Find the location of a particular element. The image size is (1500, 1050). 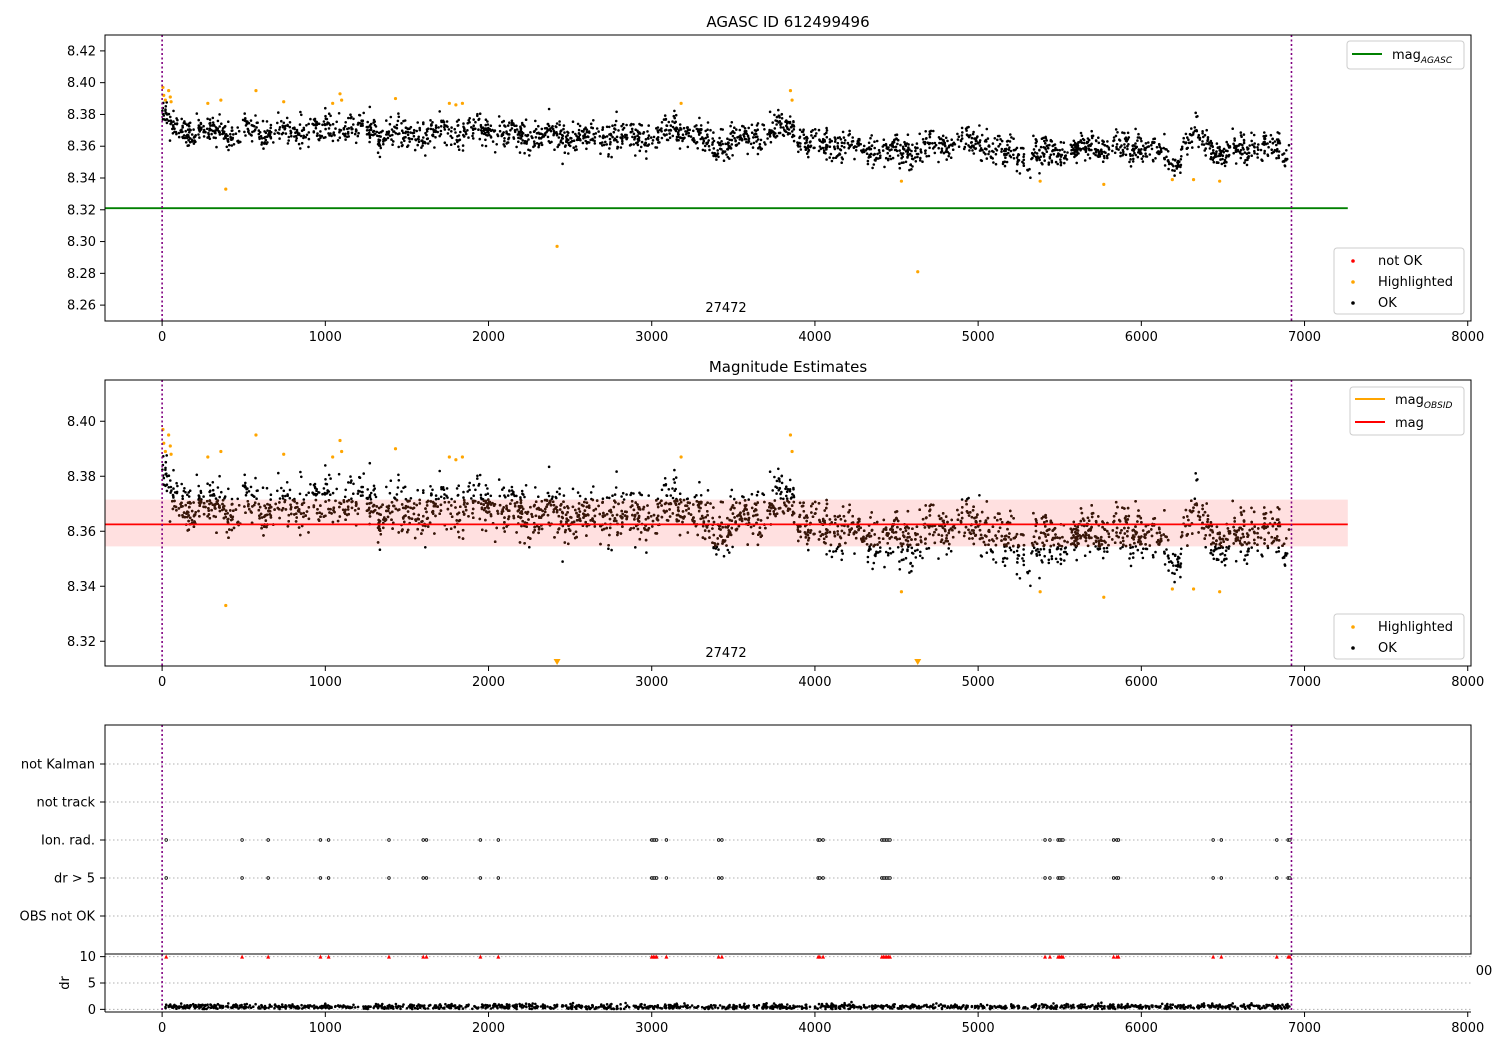

magnitude-points-legend-box is located at coordinates (1399, 636).